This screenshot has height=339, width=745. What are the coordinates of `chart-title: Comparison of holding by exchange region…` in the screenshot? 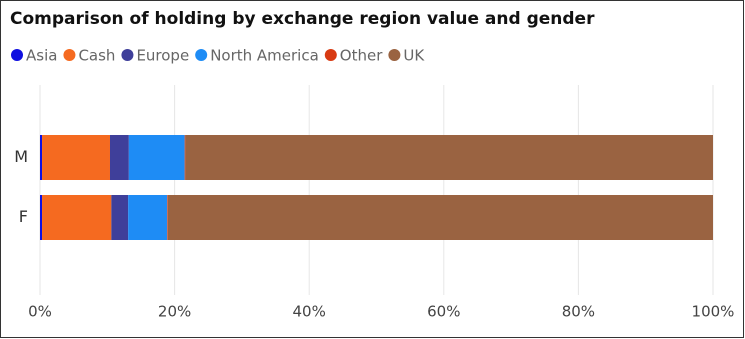 It's located at (302, 19).